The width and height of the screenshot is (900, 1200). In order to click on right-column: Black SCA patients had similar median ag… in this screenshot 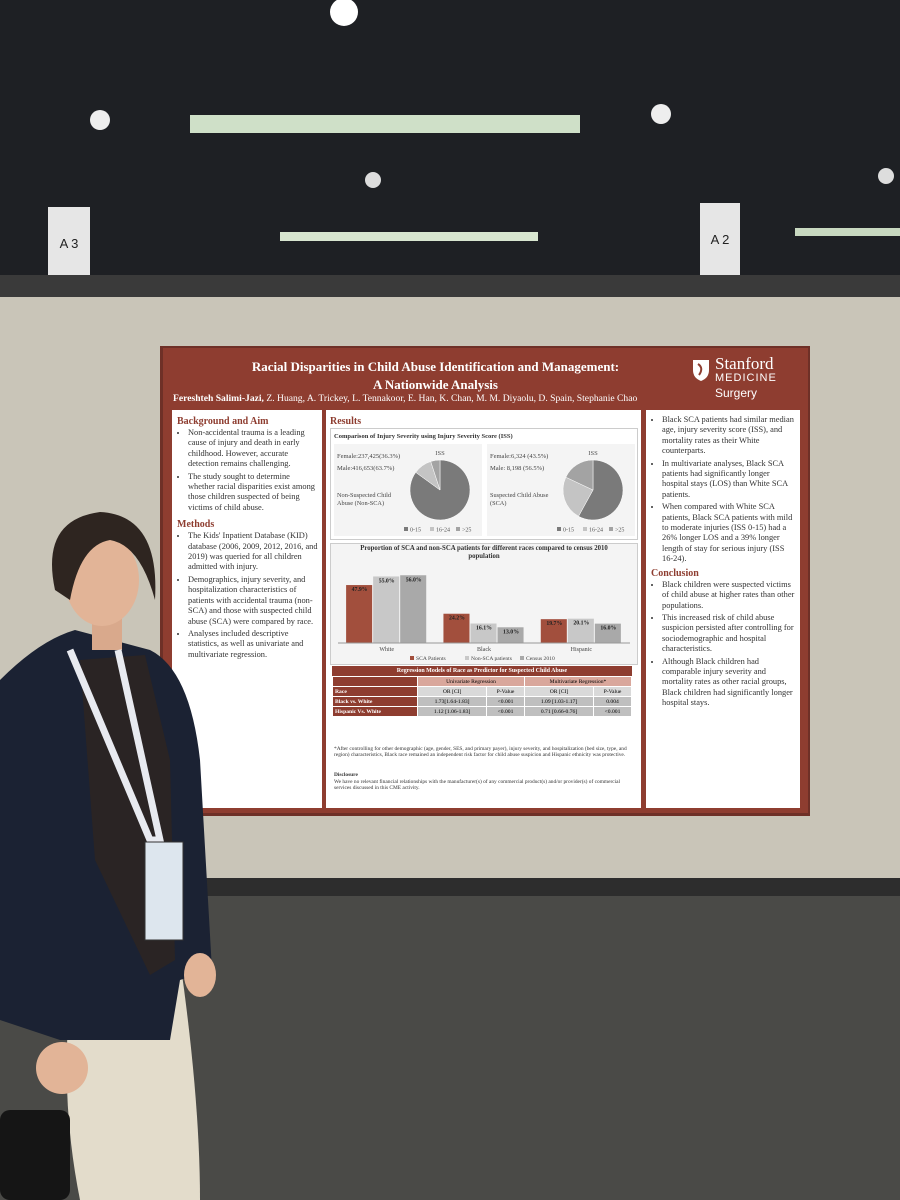, I will do `click(723, 609)`.